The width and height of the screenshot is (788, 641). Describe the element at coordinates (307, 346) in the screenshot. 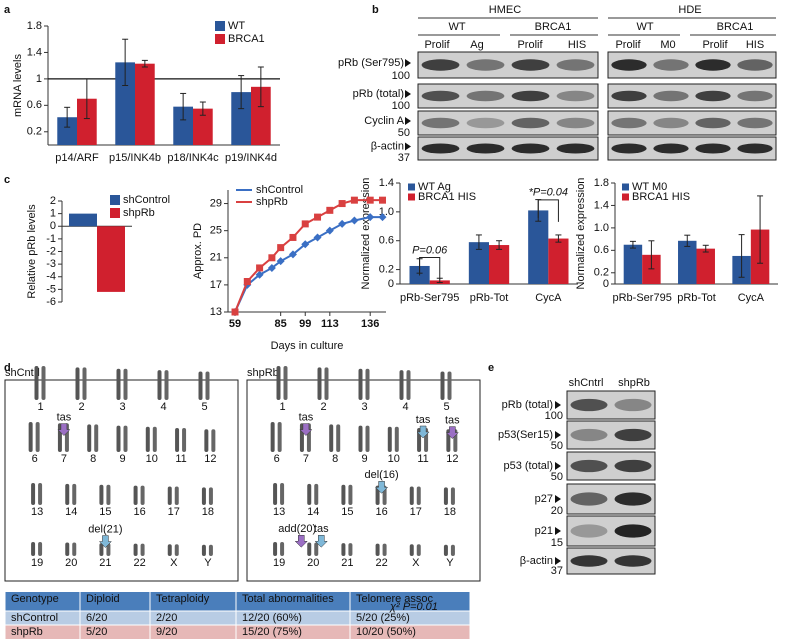

I see `x-axis-label: Days in culture` at that location.